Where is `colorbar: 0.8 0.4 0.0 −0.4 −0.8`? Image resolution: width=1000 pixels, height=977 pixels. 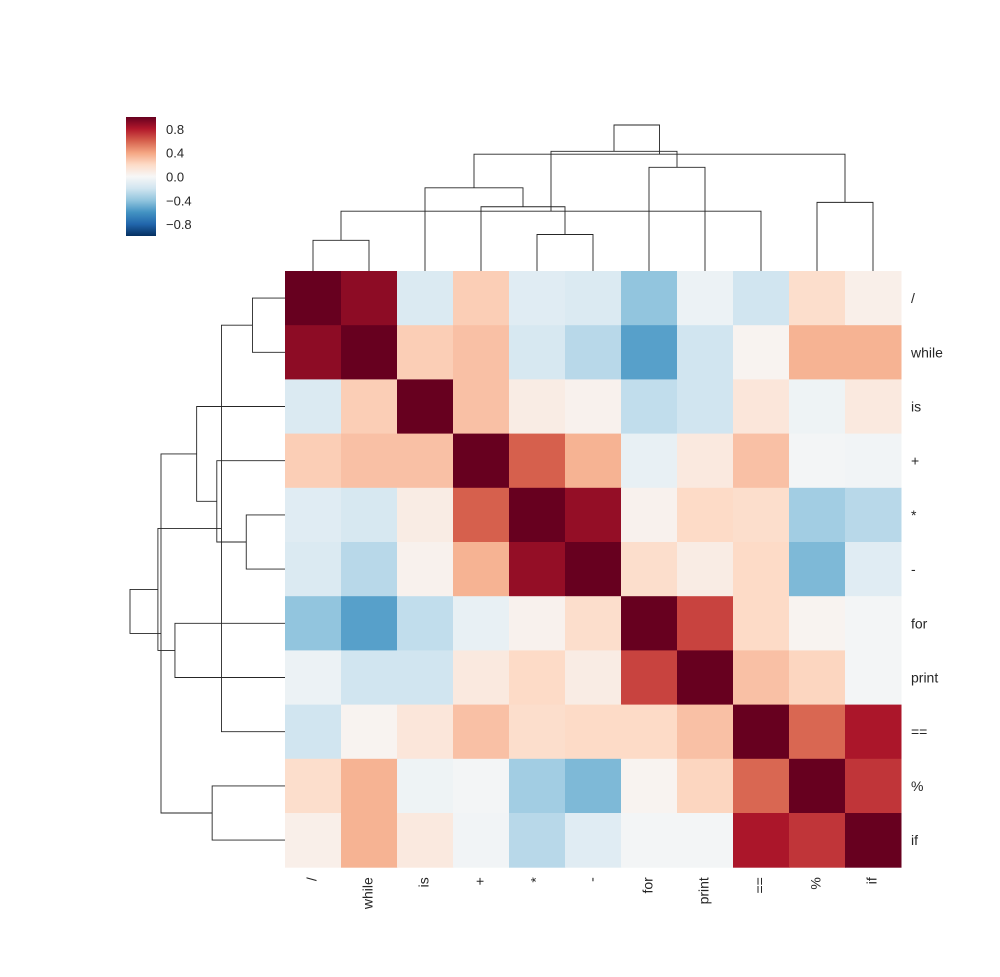 colorbar: 0.8 0.4 0.0 −0.4 −0.8 is located at coordinates (159, 176).